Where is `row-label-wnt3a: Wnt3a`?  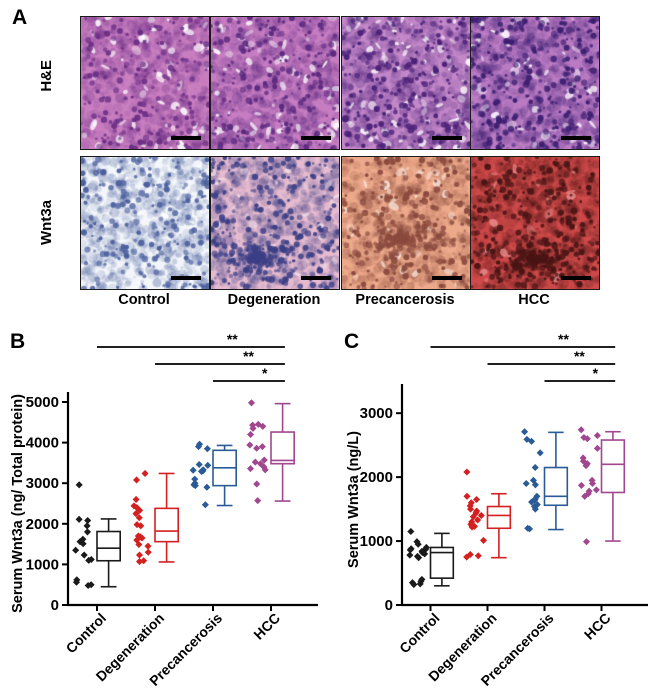 row-label-wnt3a: Wnt3a is located at coordinates (46, 222).